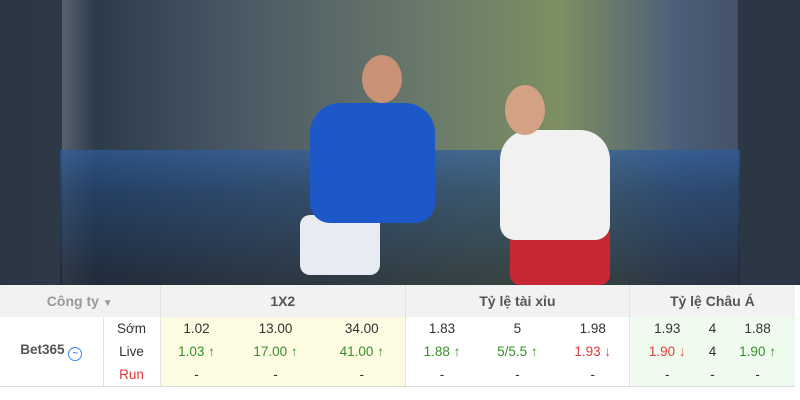  I want to click on company-filter: Công ty ▼, so click(80, 301).